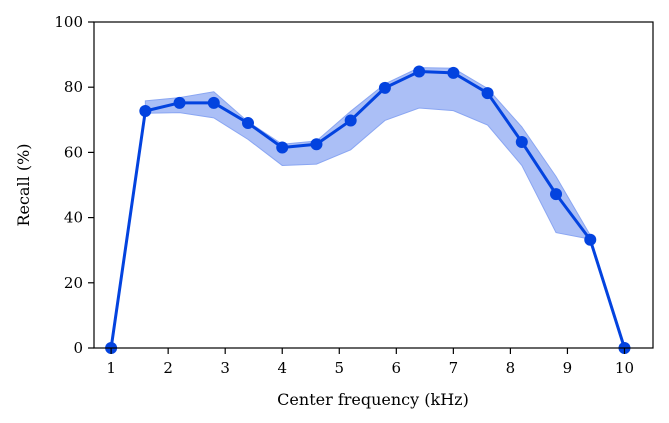 This screenshot has width=669, height=423. Describe the element at coordinates (73, 152) in the screenshot. I see `y-tick-label: 60` at that location.